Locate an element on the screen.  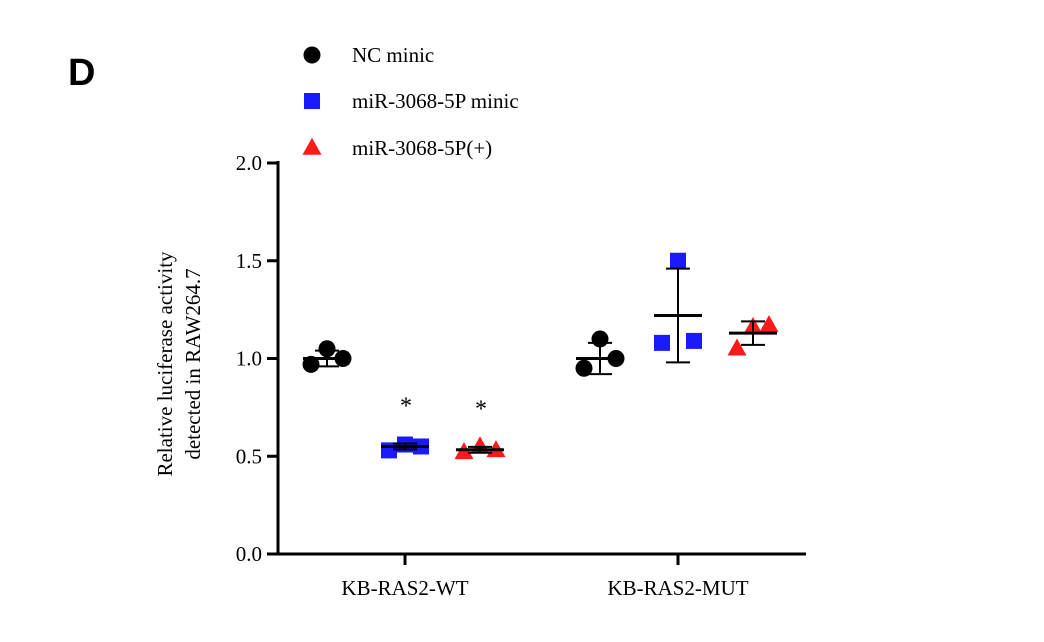
y-axis-label-line-2: detected in RAW264.7 is located at coordinates (193, 363).